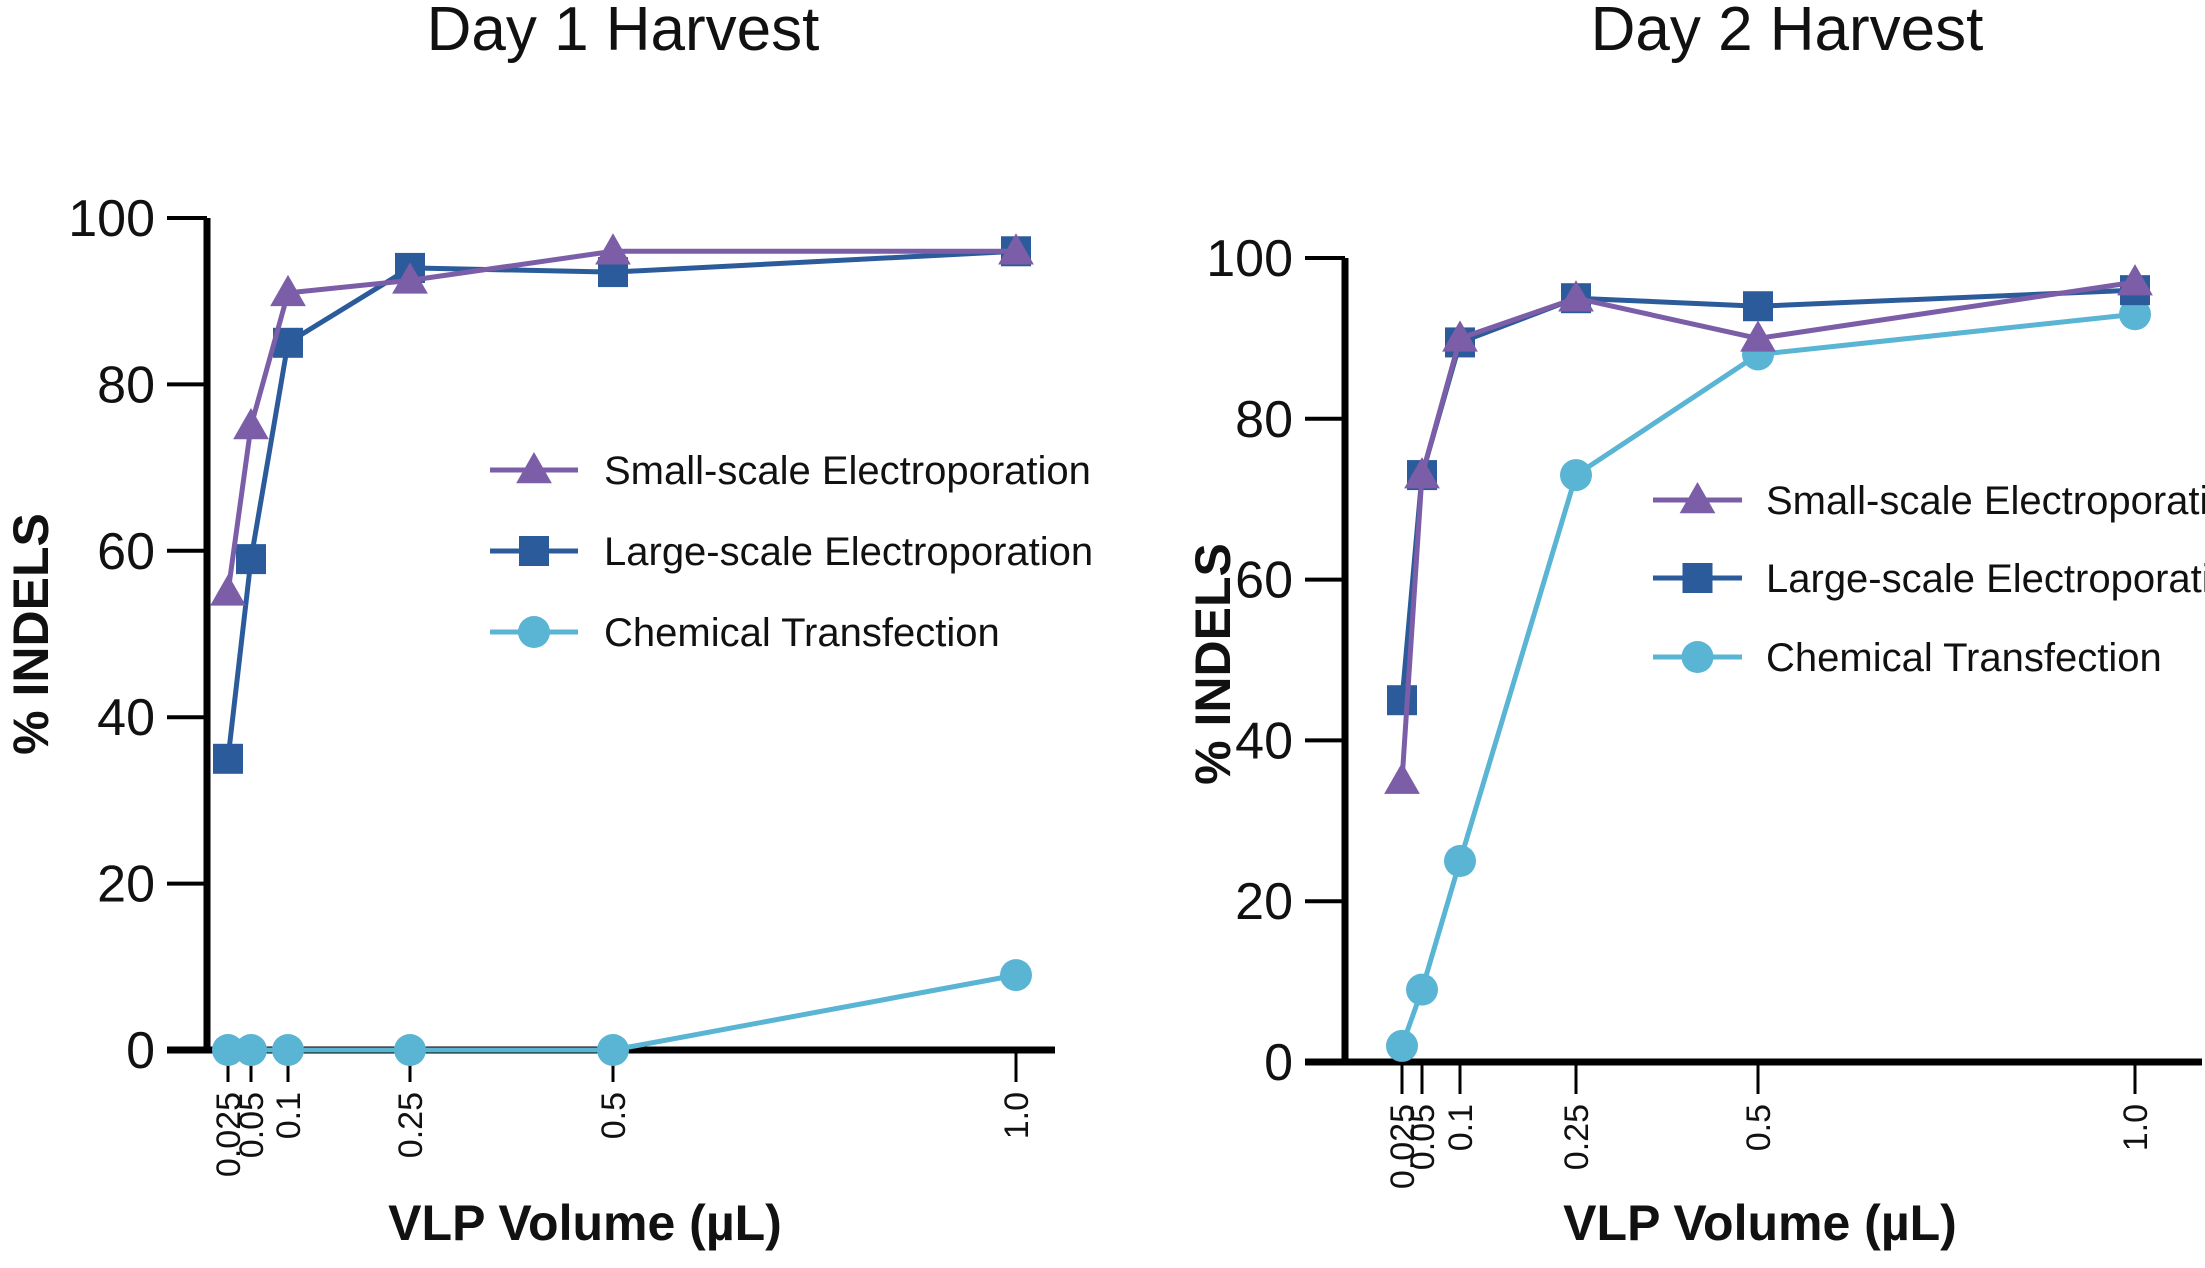 This screenshot has width=2205, height=1268. I want to click on chart-title: Day 2 Harvest, so click(1787, 32).